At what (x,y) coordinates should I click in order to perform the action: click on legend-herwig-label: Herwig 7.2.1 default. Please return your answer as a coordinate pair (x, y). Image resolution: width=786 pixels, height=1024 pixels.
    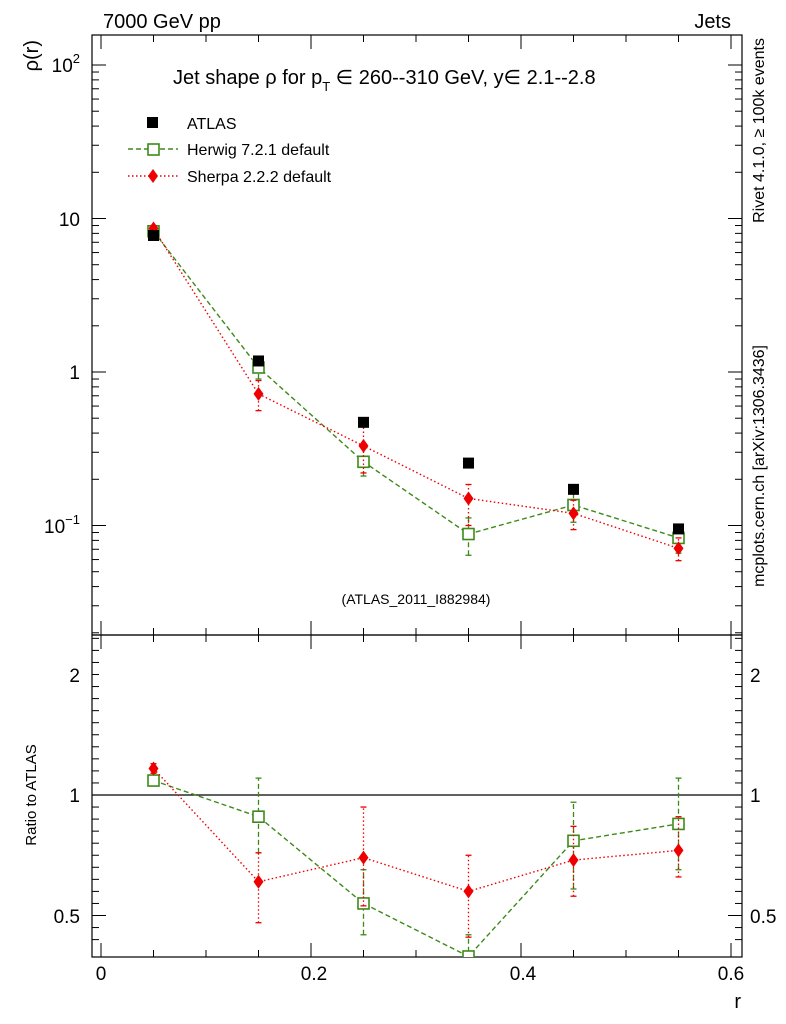
    Looking at the image, I should click on (258, 150).